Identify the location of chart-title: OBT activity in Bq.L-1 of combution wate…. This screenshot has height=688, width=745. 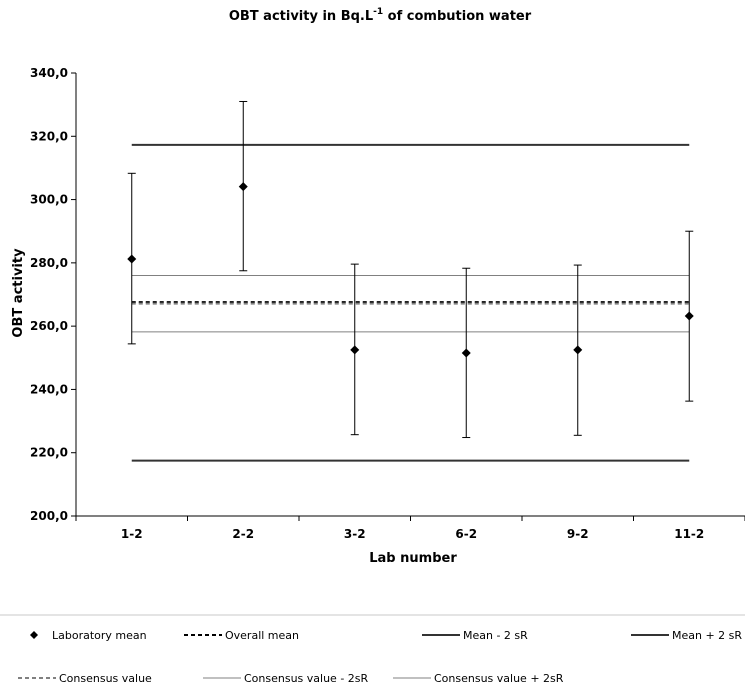
(380, 15).